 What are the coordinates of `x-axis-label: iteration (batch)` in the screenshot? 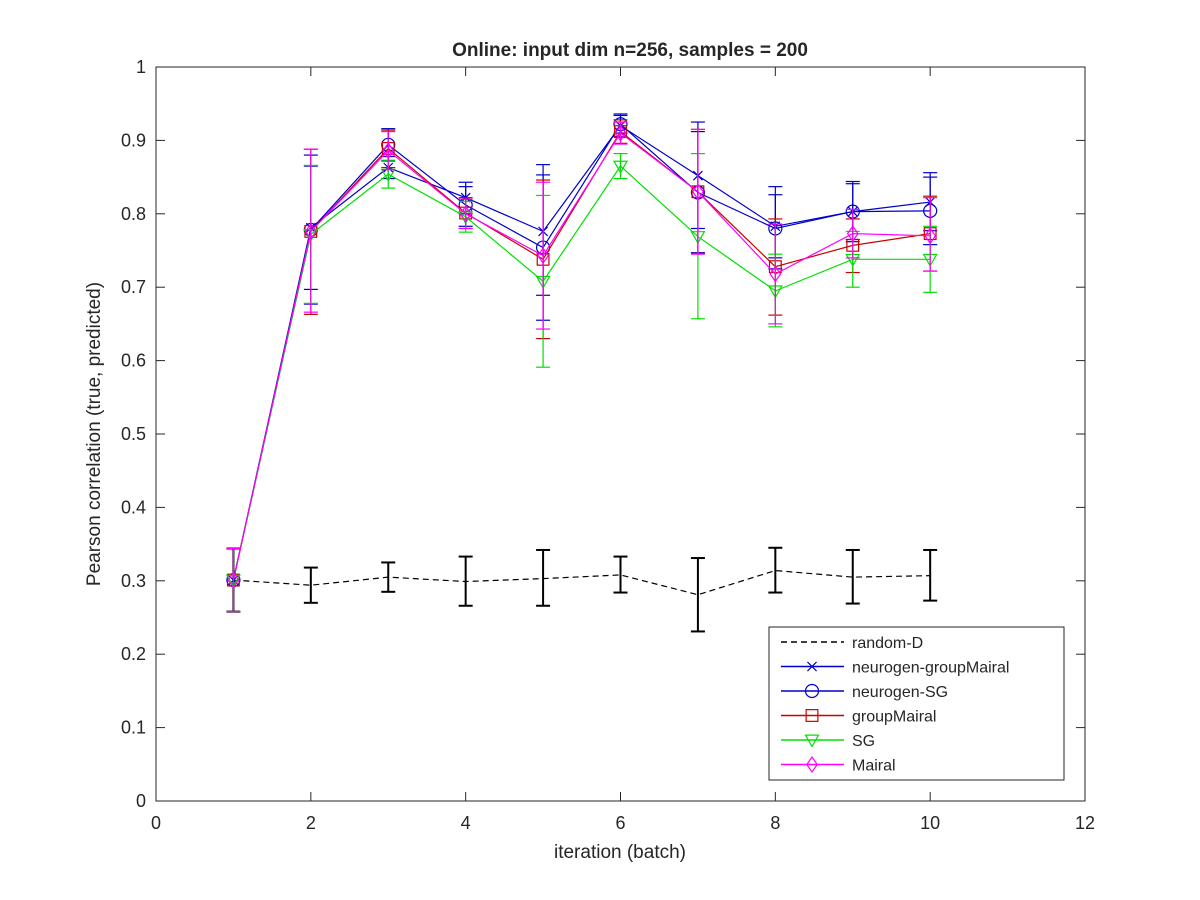 It's located at (620, 852).